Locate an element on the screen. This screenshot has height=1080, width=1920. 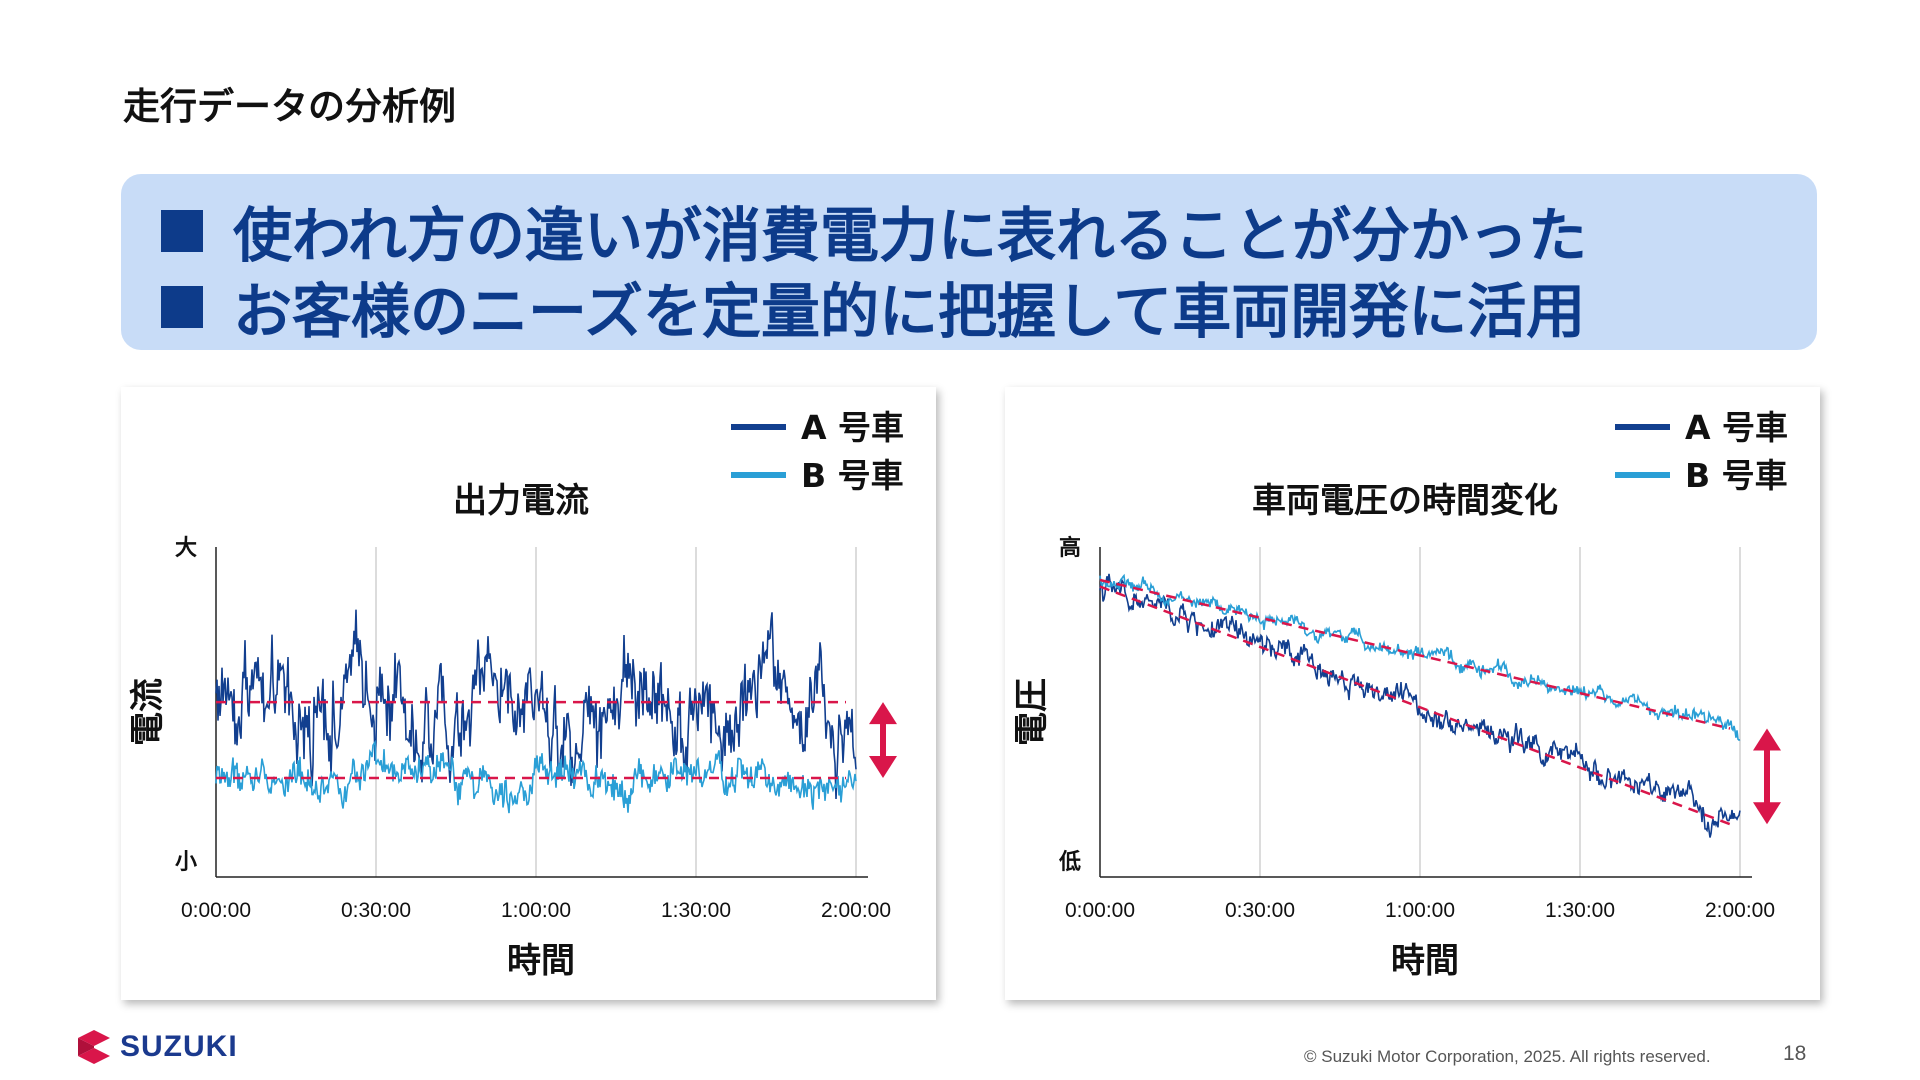
banner-line-1: 使われ方の違いが消費電力に表れることが分かった is located at coordinates (874, 230).